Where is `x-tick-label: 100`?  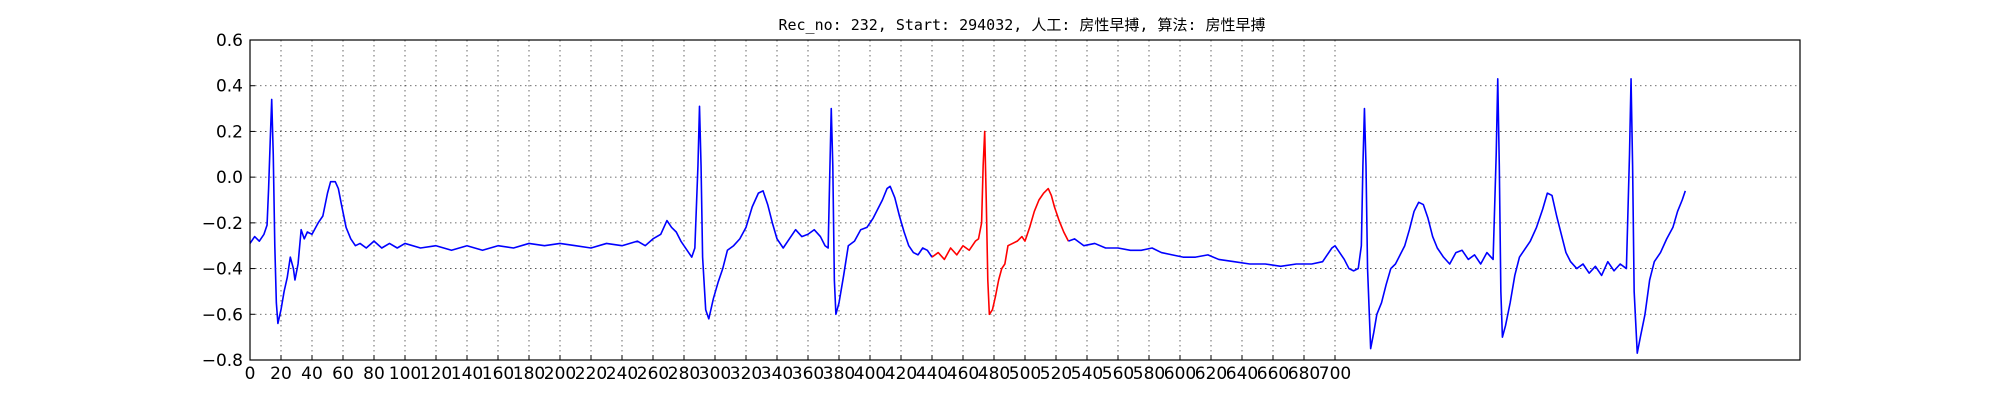
x-tick-label: 100 is located at coordinates (405, 374).